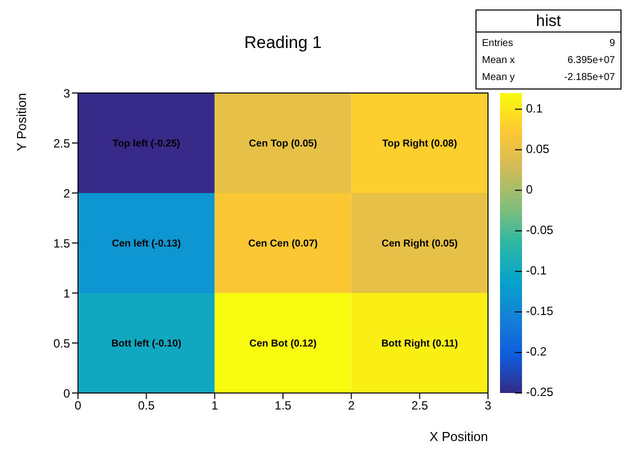 This screenshot has height=453, width=633. What do you see at coordinates (66, 93) in the screenshot?
I see `y-tick-label: 3` at bounding box center [66, 93].